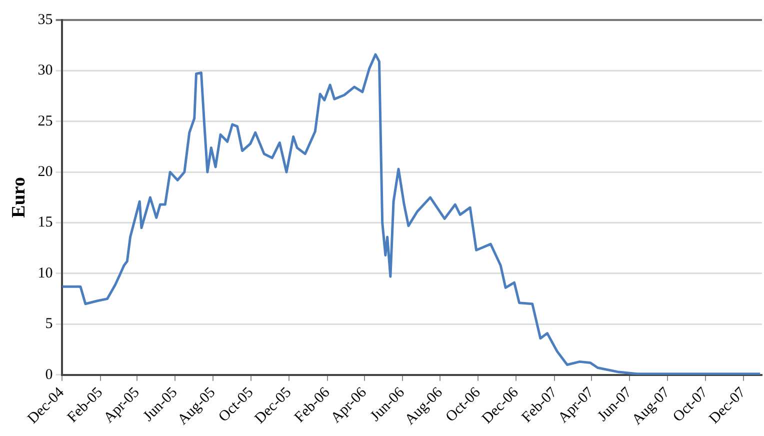 Image resolution: width=764 pixels, height=436 pixels. Describe the element at coordinates (49, 324) in the screenshot. I see `y-tick-label: 5` at that location.